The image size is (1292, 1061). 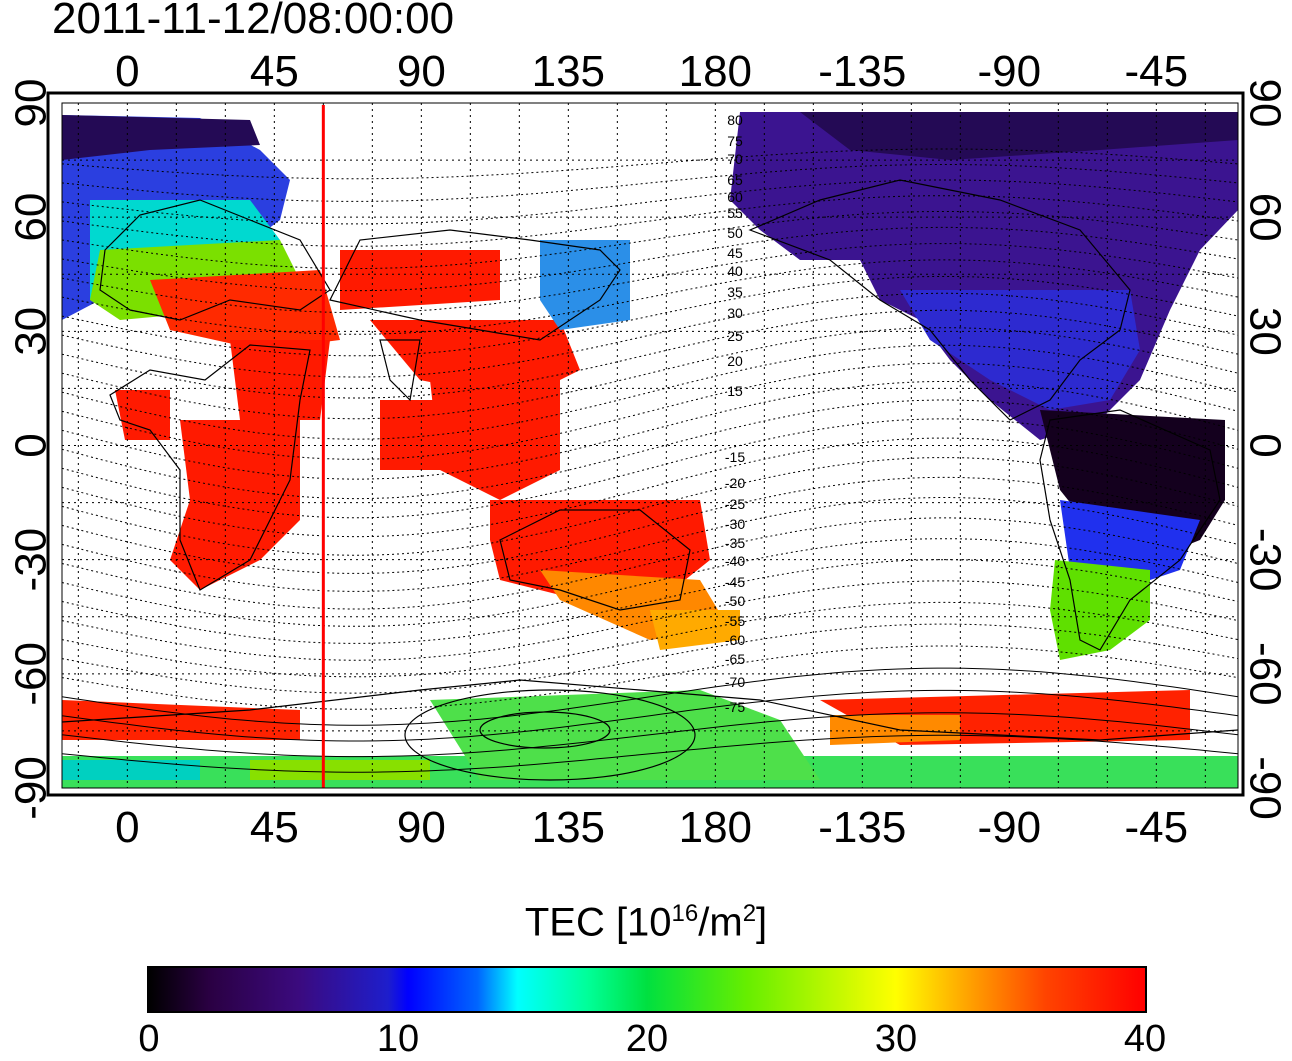 I want to click on lon-tick-top: 90, so click(x=421, y=71).